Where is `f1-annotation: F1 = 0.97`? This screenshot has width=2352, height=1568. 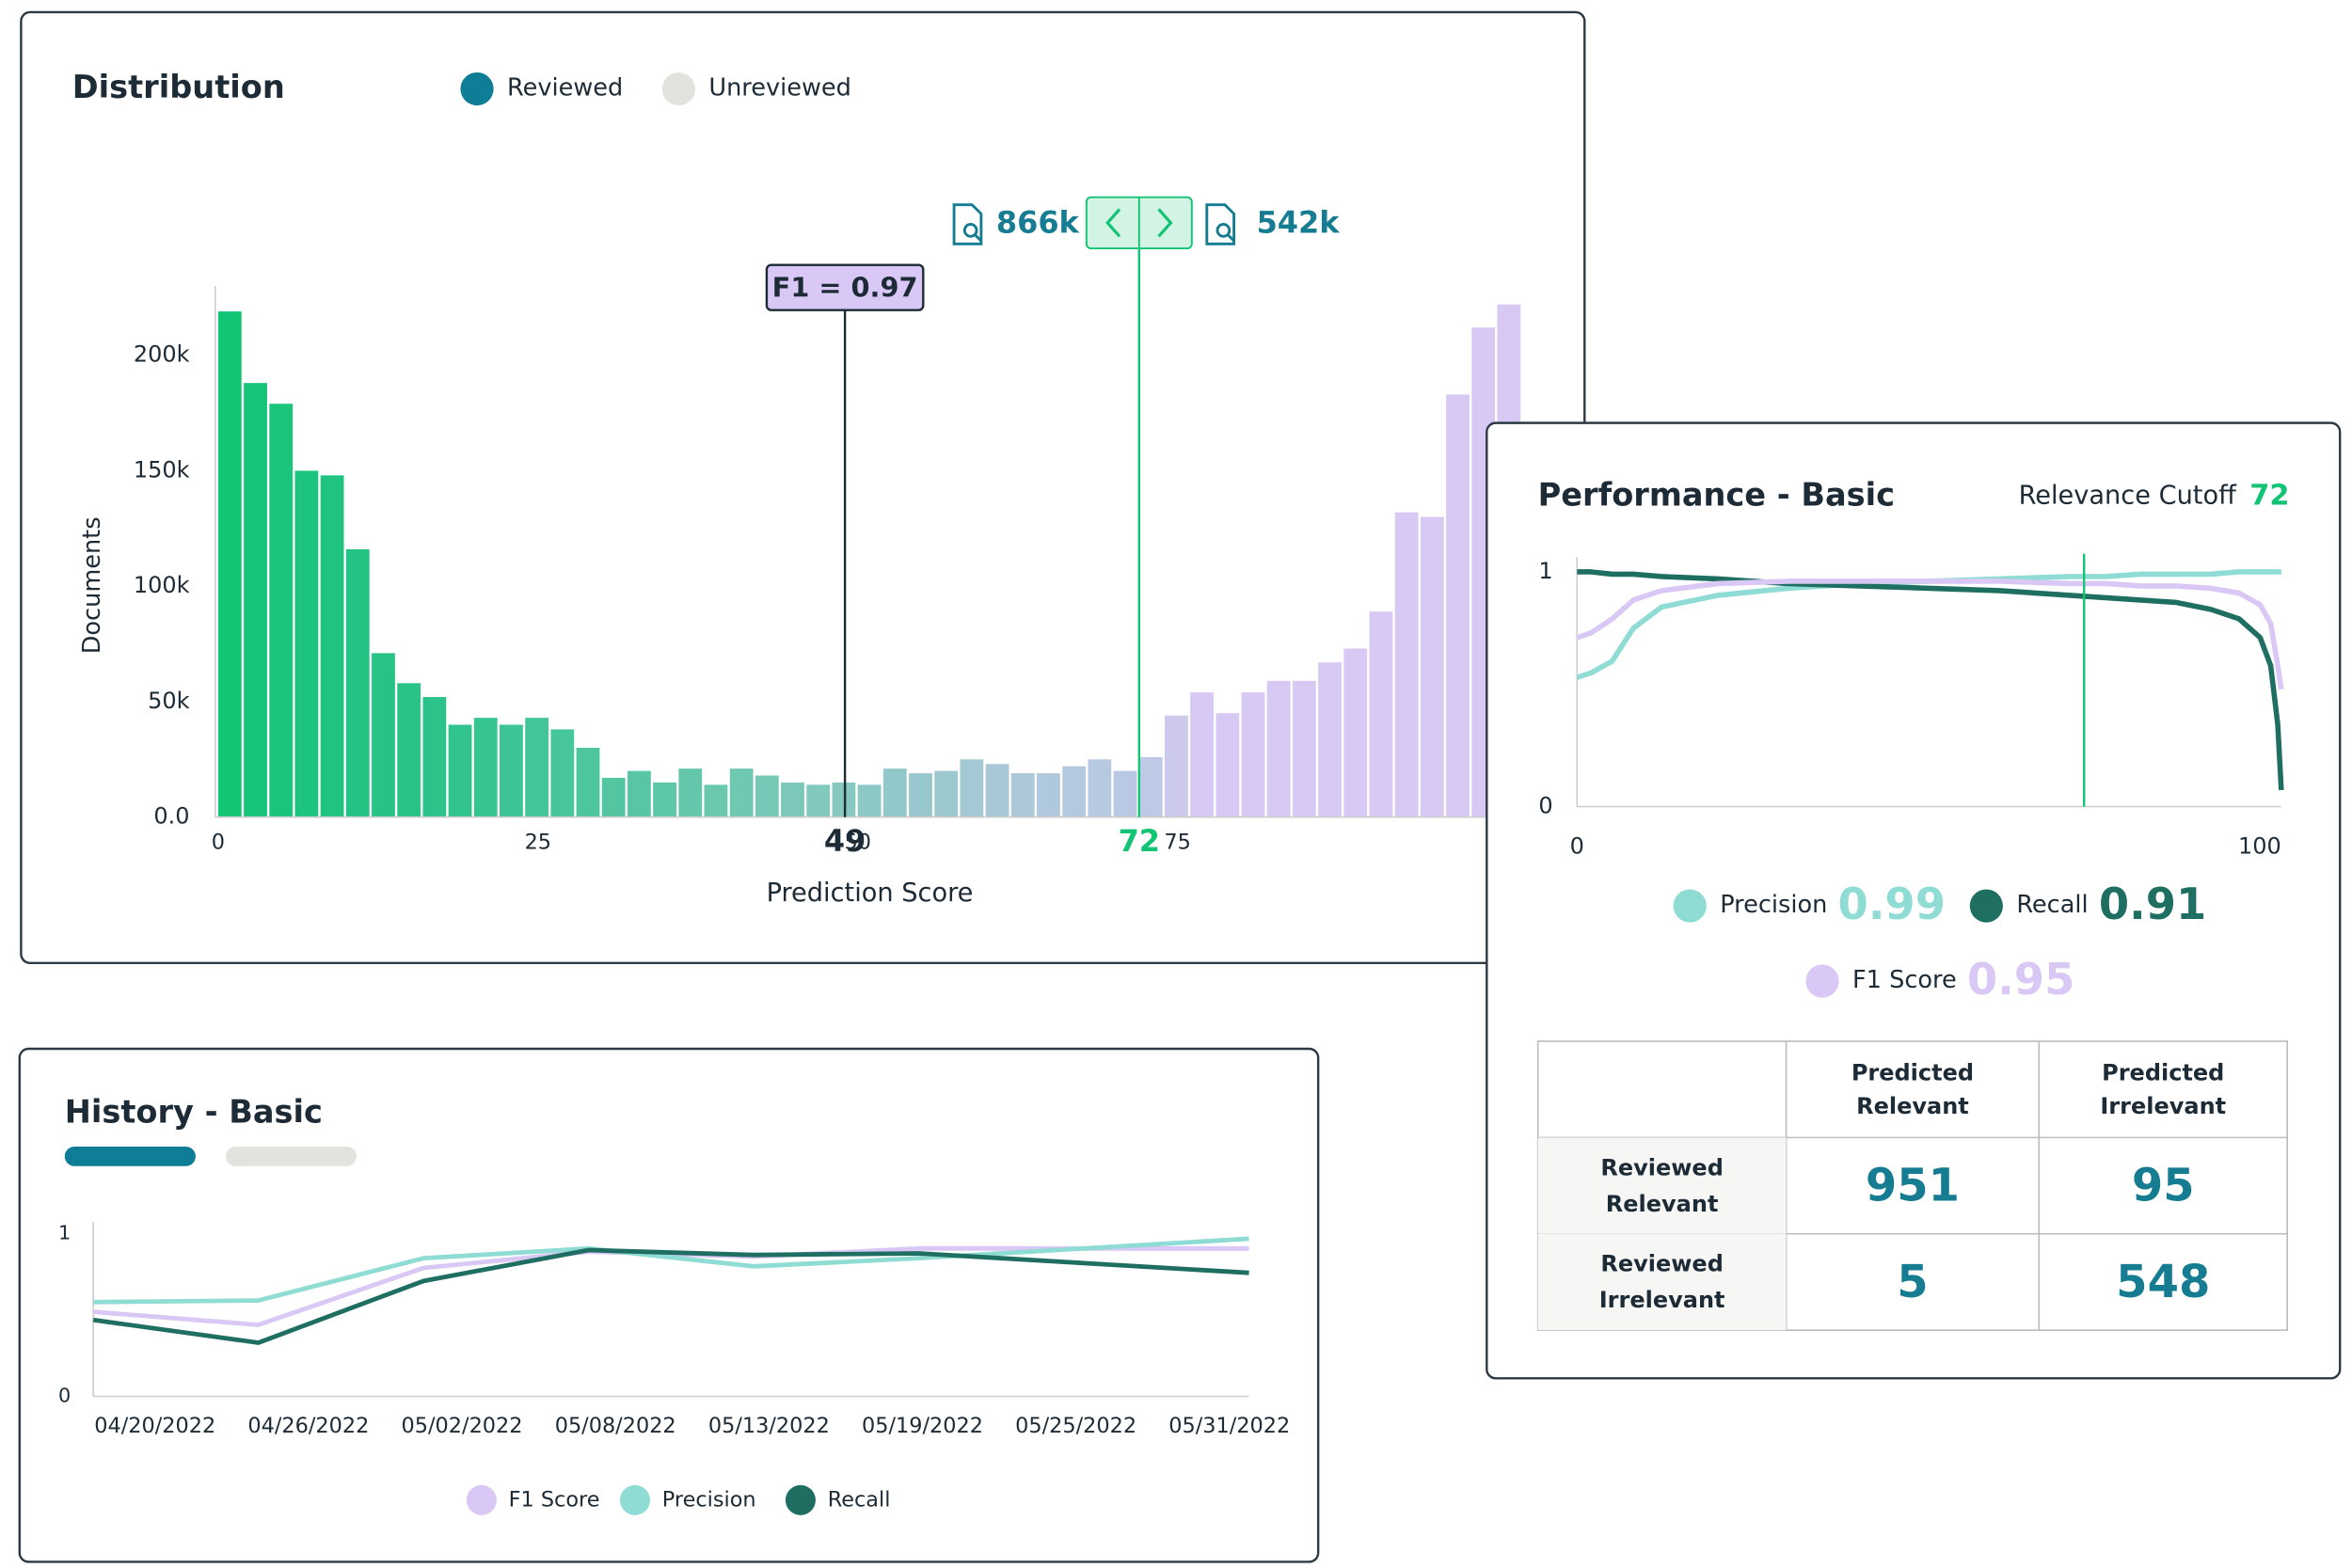
f1-annotation: F1 = 0.97 is located at coordinates (845, 287).